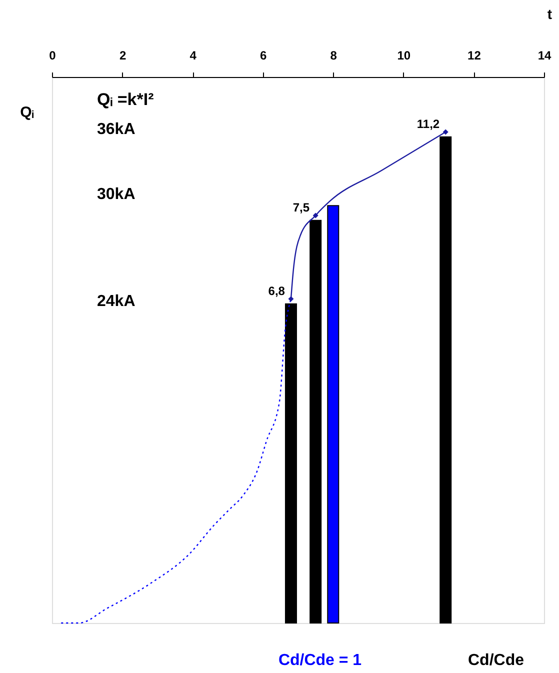 The height and width of the screenshot is (673, 559). I want to click on x-tick-label: 10, so click(404, 55).